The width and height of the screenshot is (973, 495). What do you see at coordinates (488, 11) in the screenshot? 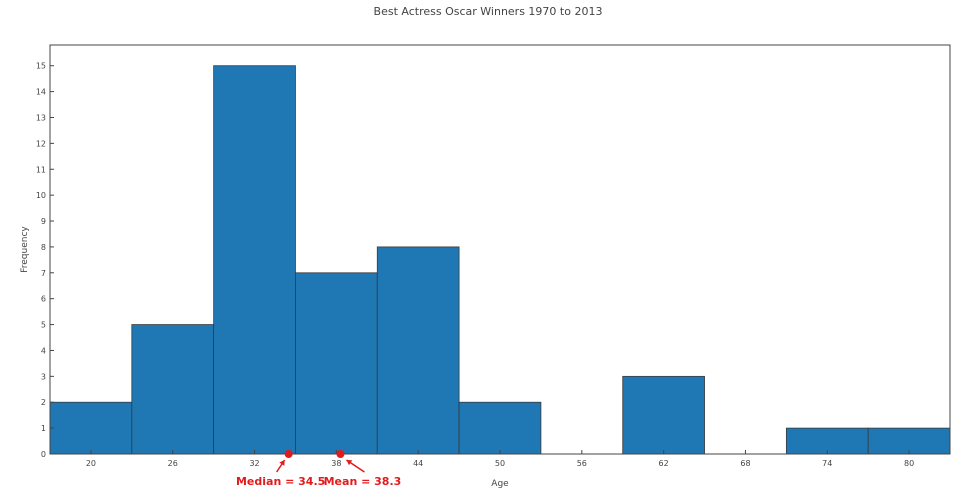
I see `chart-title: Best Actress Oscar Winners 1970 to 2013` at bounding box center [488, 11].